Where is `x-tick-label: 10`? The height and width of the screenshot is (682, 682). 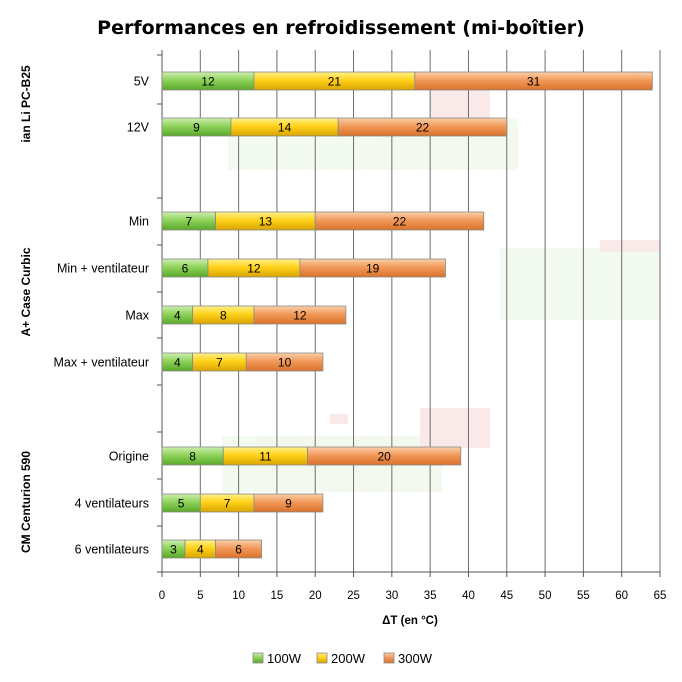
x-tick-label: 10 is located at coordinates (238, 596).